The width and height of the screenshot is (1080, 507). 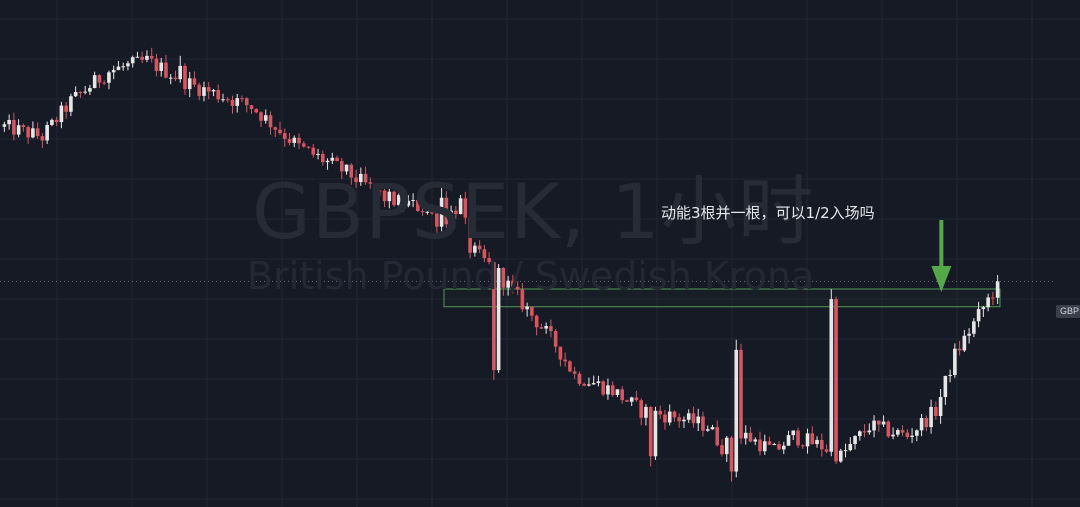 What do you see at coordinates (941, 244) in the screenshot?
I see `arrow-shaft` at bounding box center [941, 244].